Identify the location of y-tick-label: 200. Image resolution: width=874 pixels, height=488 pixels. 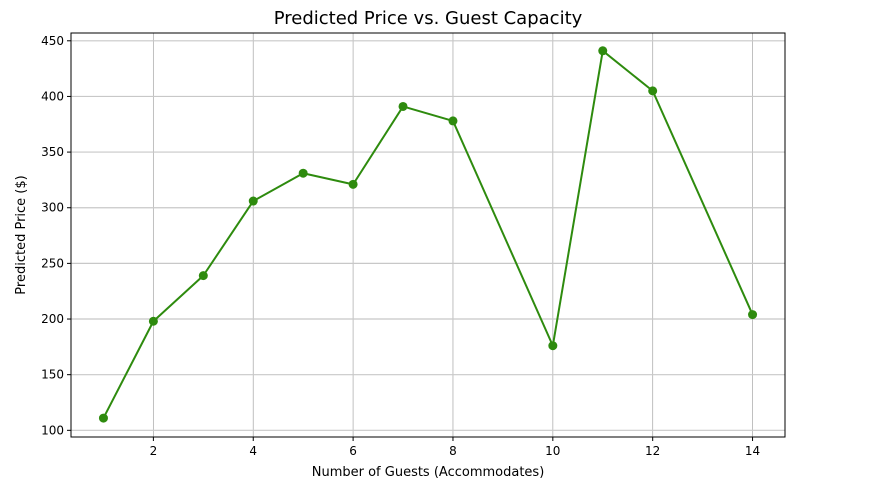
(52, 319).